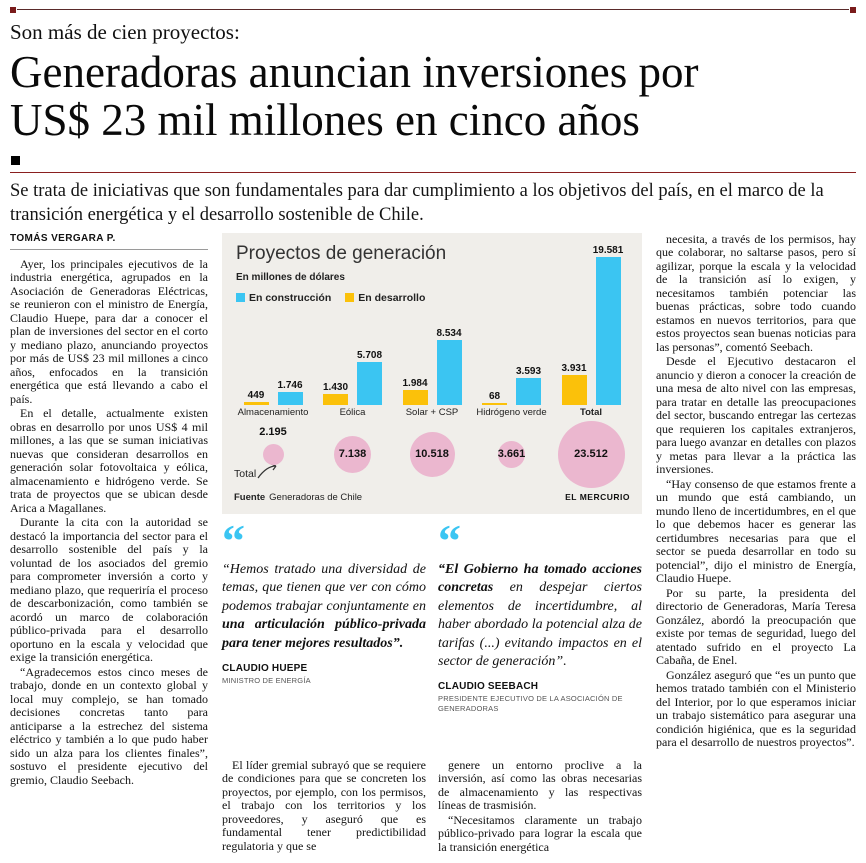  Describe the element at coordinates (109, 241) in the screenshot. I see `byline: TOMÁS VERGARA P.` at that location.